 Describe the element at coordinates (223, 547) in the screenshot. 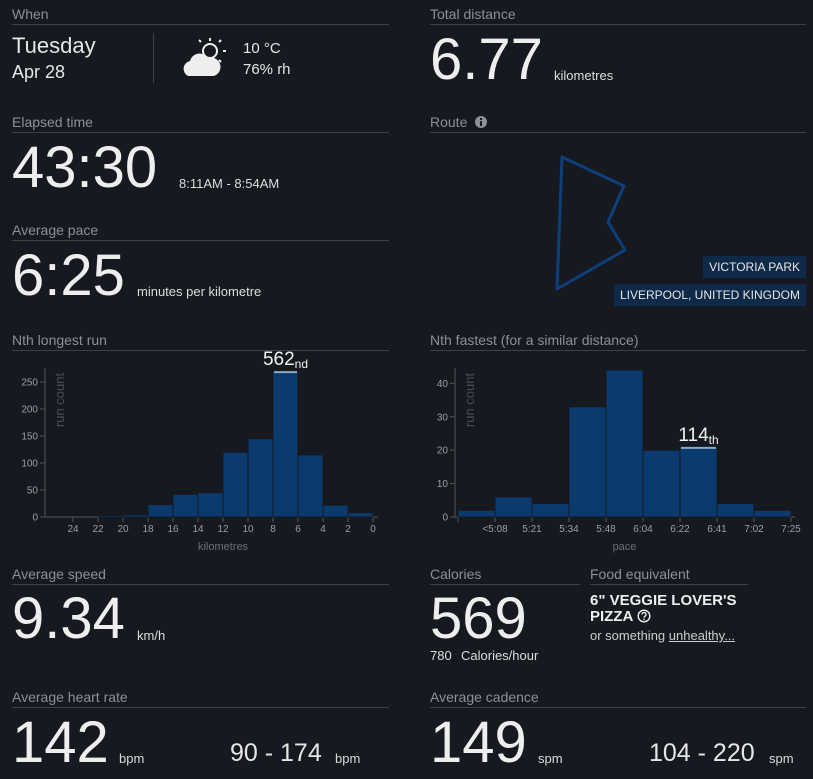

I see `x-axis-label: kilometres` at that location.